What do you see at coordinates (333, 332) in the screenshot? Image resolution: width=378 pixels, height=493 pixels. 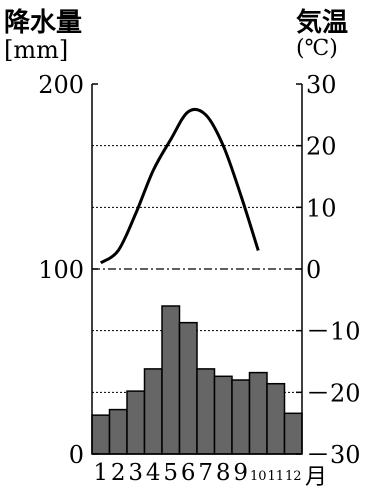 I see `right-tick-label: －10` at bounding box center [333, 332].